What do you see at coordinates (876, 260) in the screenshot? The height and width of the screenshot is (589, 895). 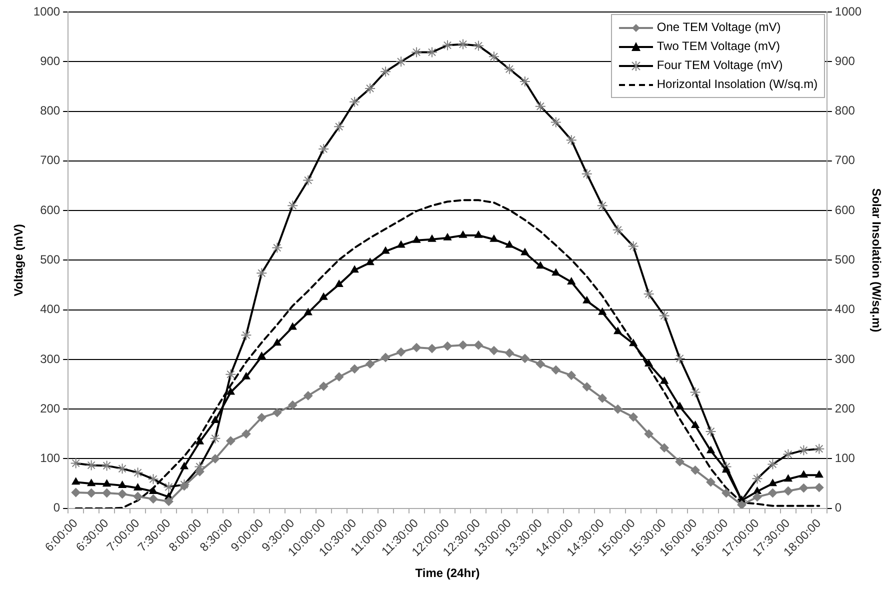 I see `y2-axis-title: Solar Insolation (W/sq.m)` at bounding box center [876, 260].